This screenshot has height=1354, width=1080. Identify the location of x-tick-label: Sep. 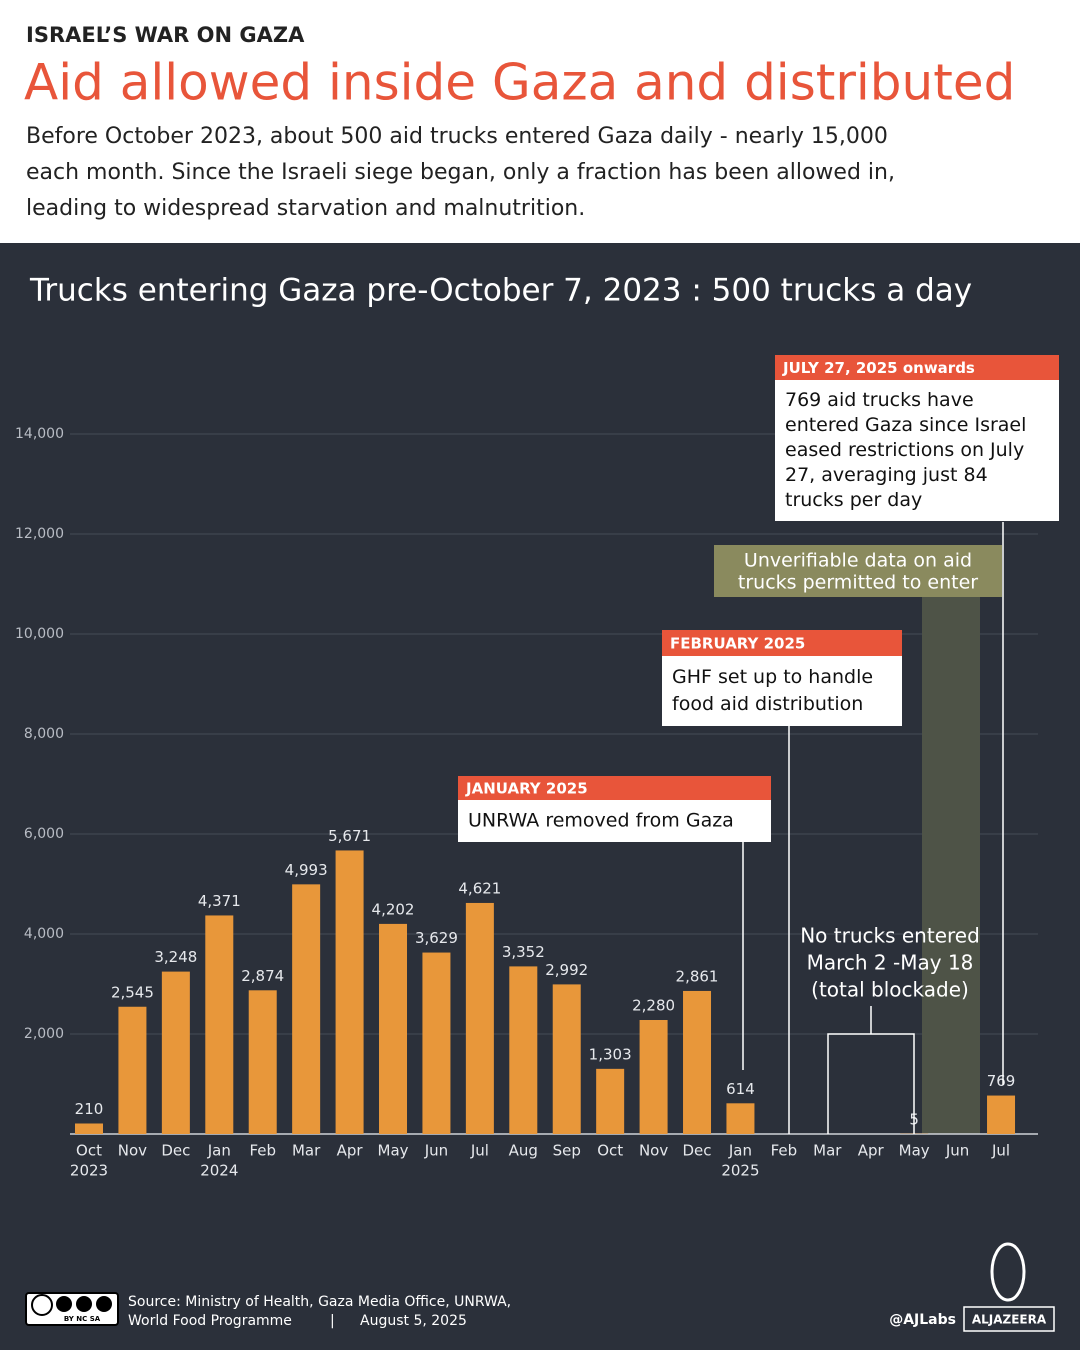
(567, 1151).